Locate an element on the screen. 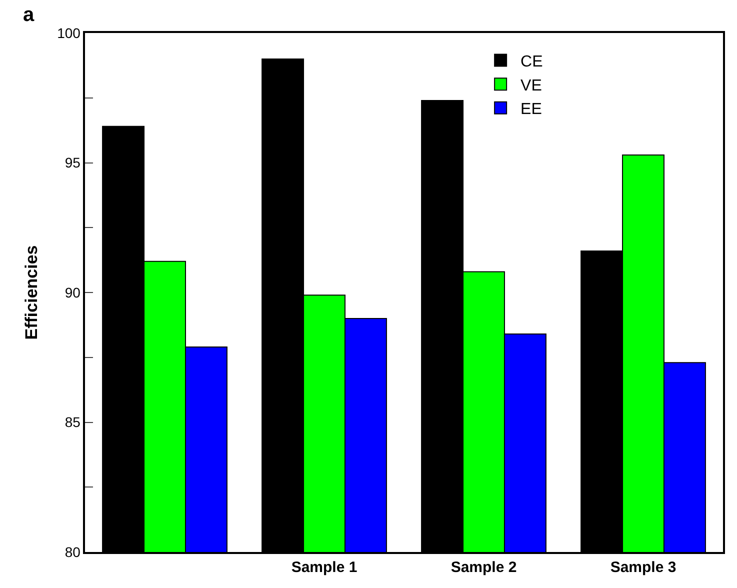  x-tick-label: Sample 1 is located at coordinates (324, 567).